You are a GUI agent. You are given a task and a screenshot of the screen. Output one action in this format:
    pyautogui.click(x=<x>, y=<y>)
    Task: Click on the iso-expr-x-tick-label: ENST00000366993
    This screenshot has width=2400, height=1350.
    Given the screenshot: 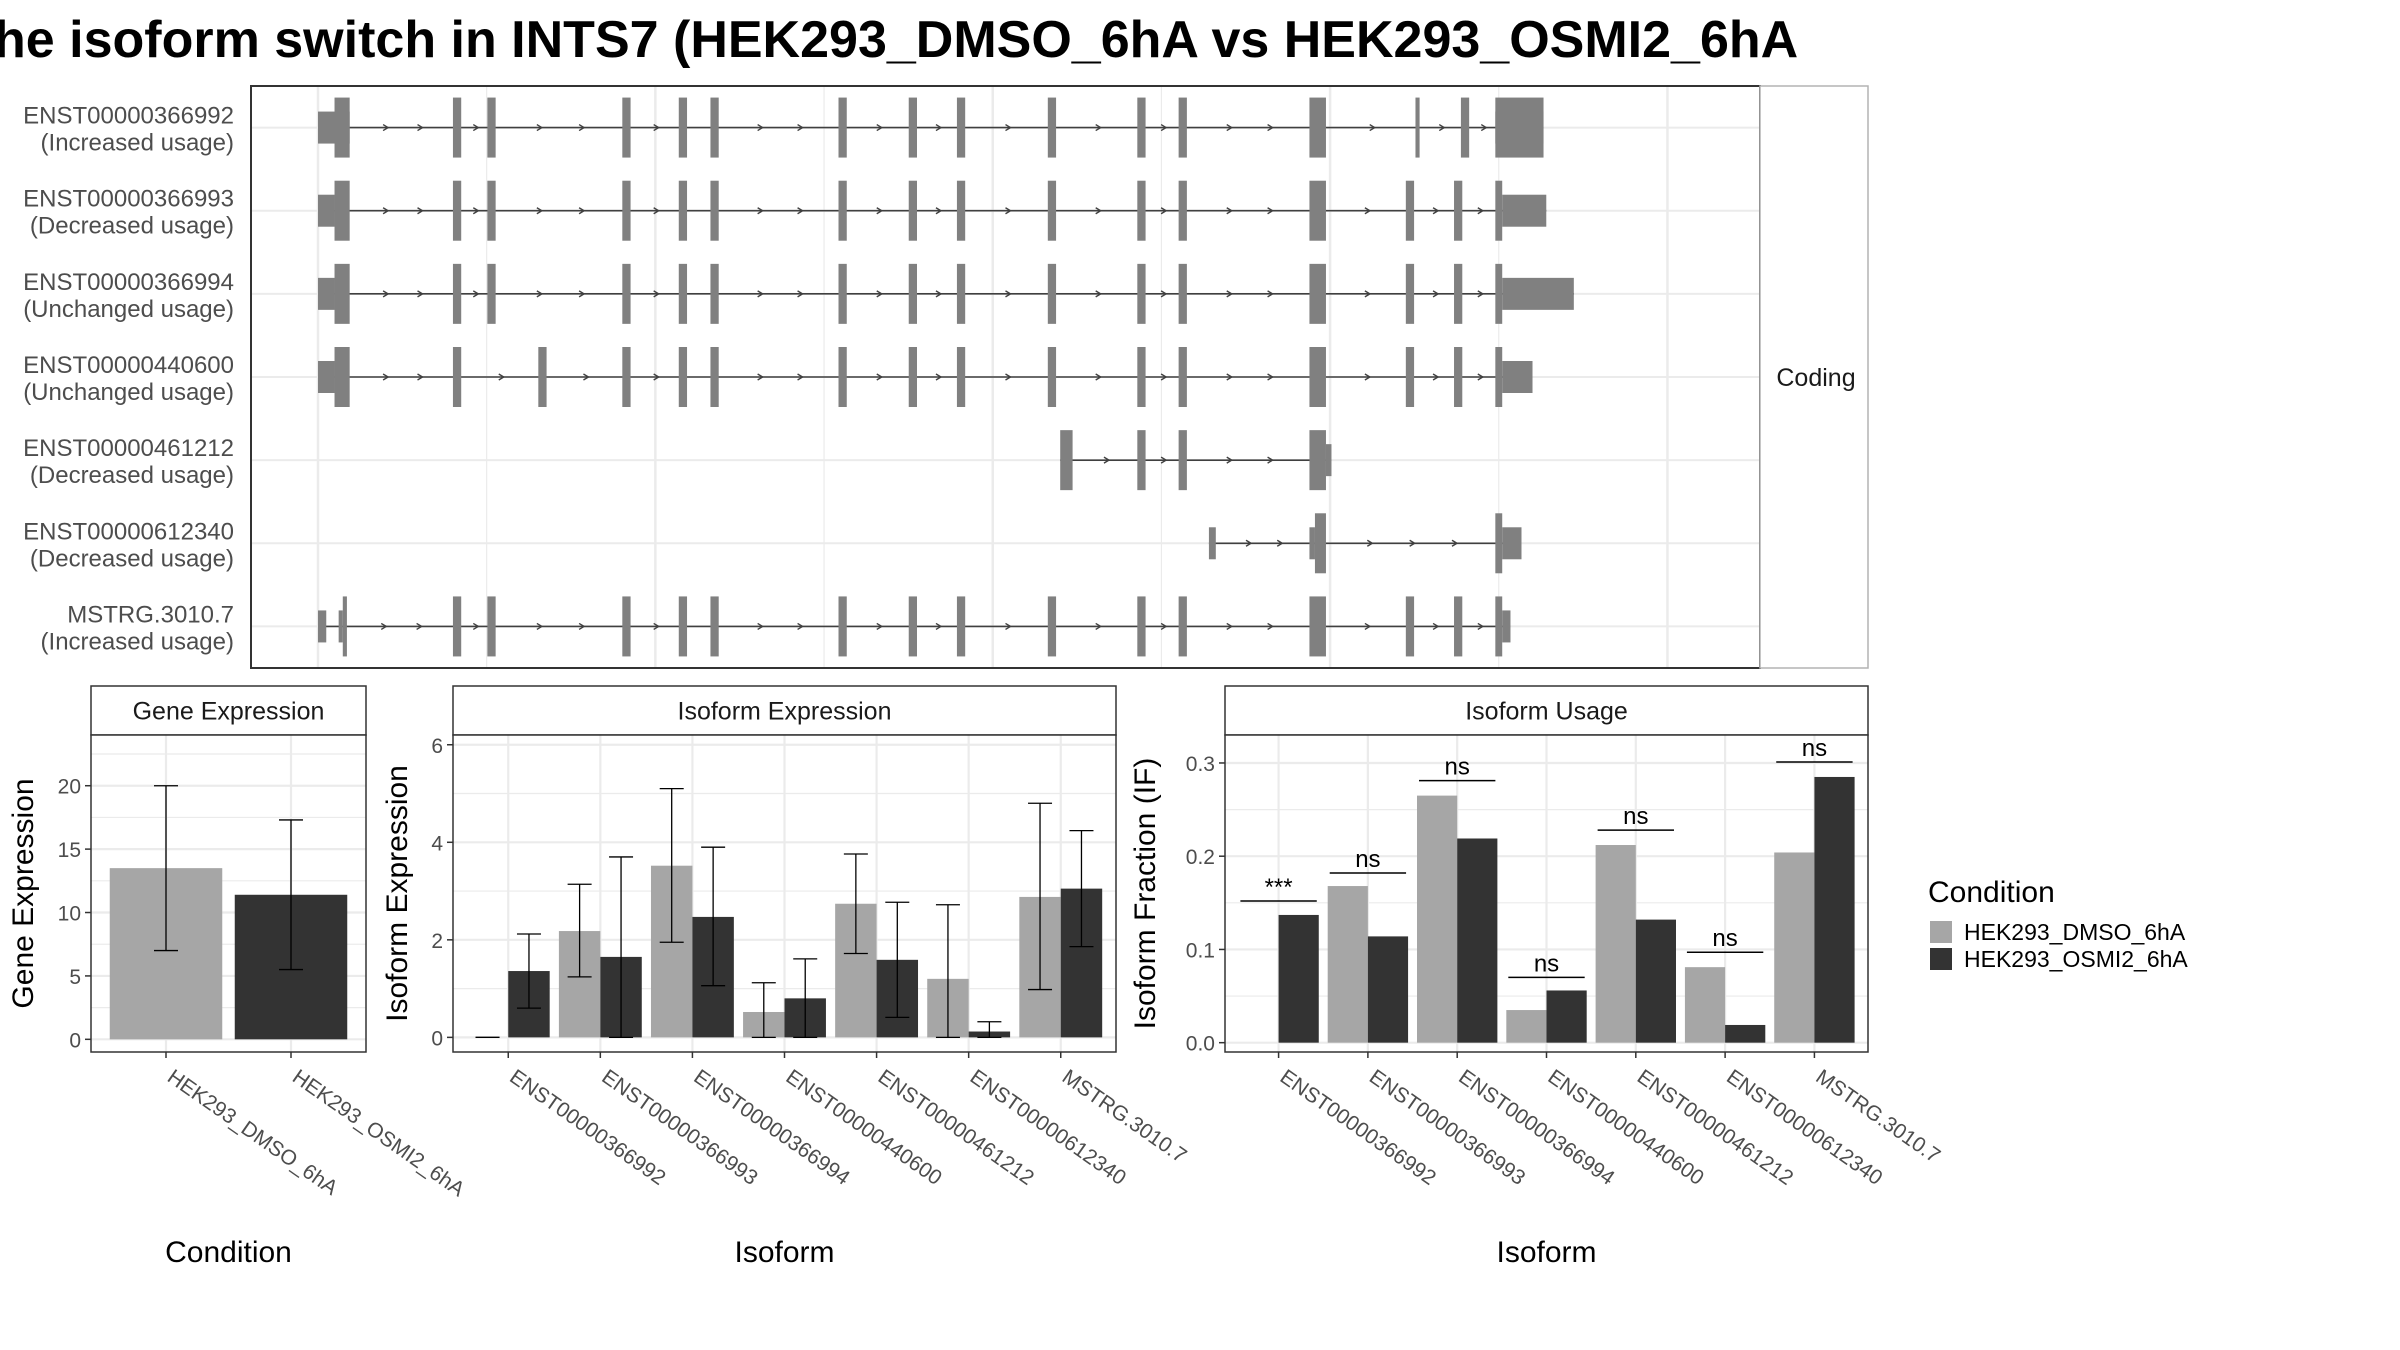 What is the action you would take?
    pyautogui.click(x=679, y=1127)
    